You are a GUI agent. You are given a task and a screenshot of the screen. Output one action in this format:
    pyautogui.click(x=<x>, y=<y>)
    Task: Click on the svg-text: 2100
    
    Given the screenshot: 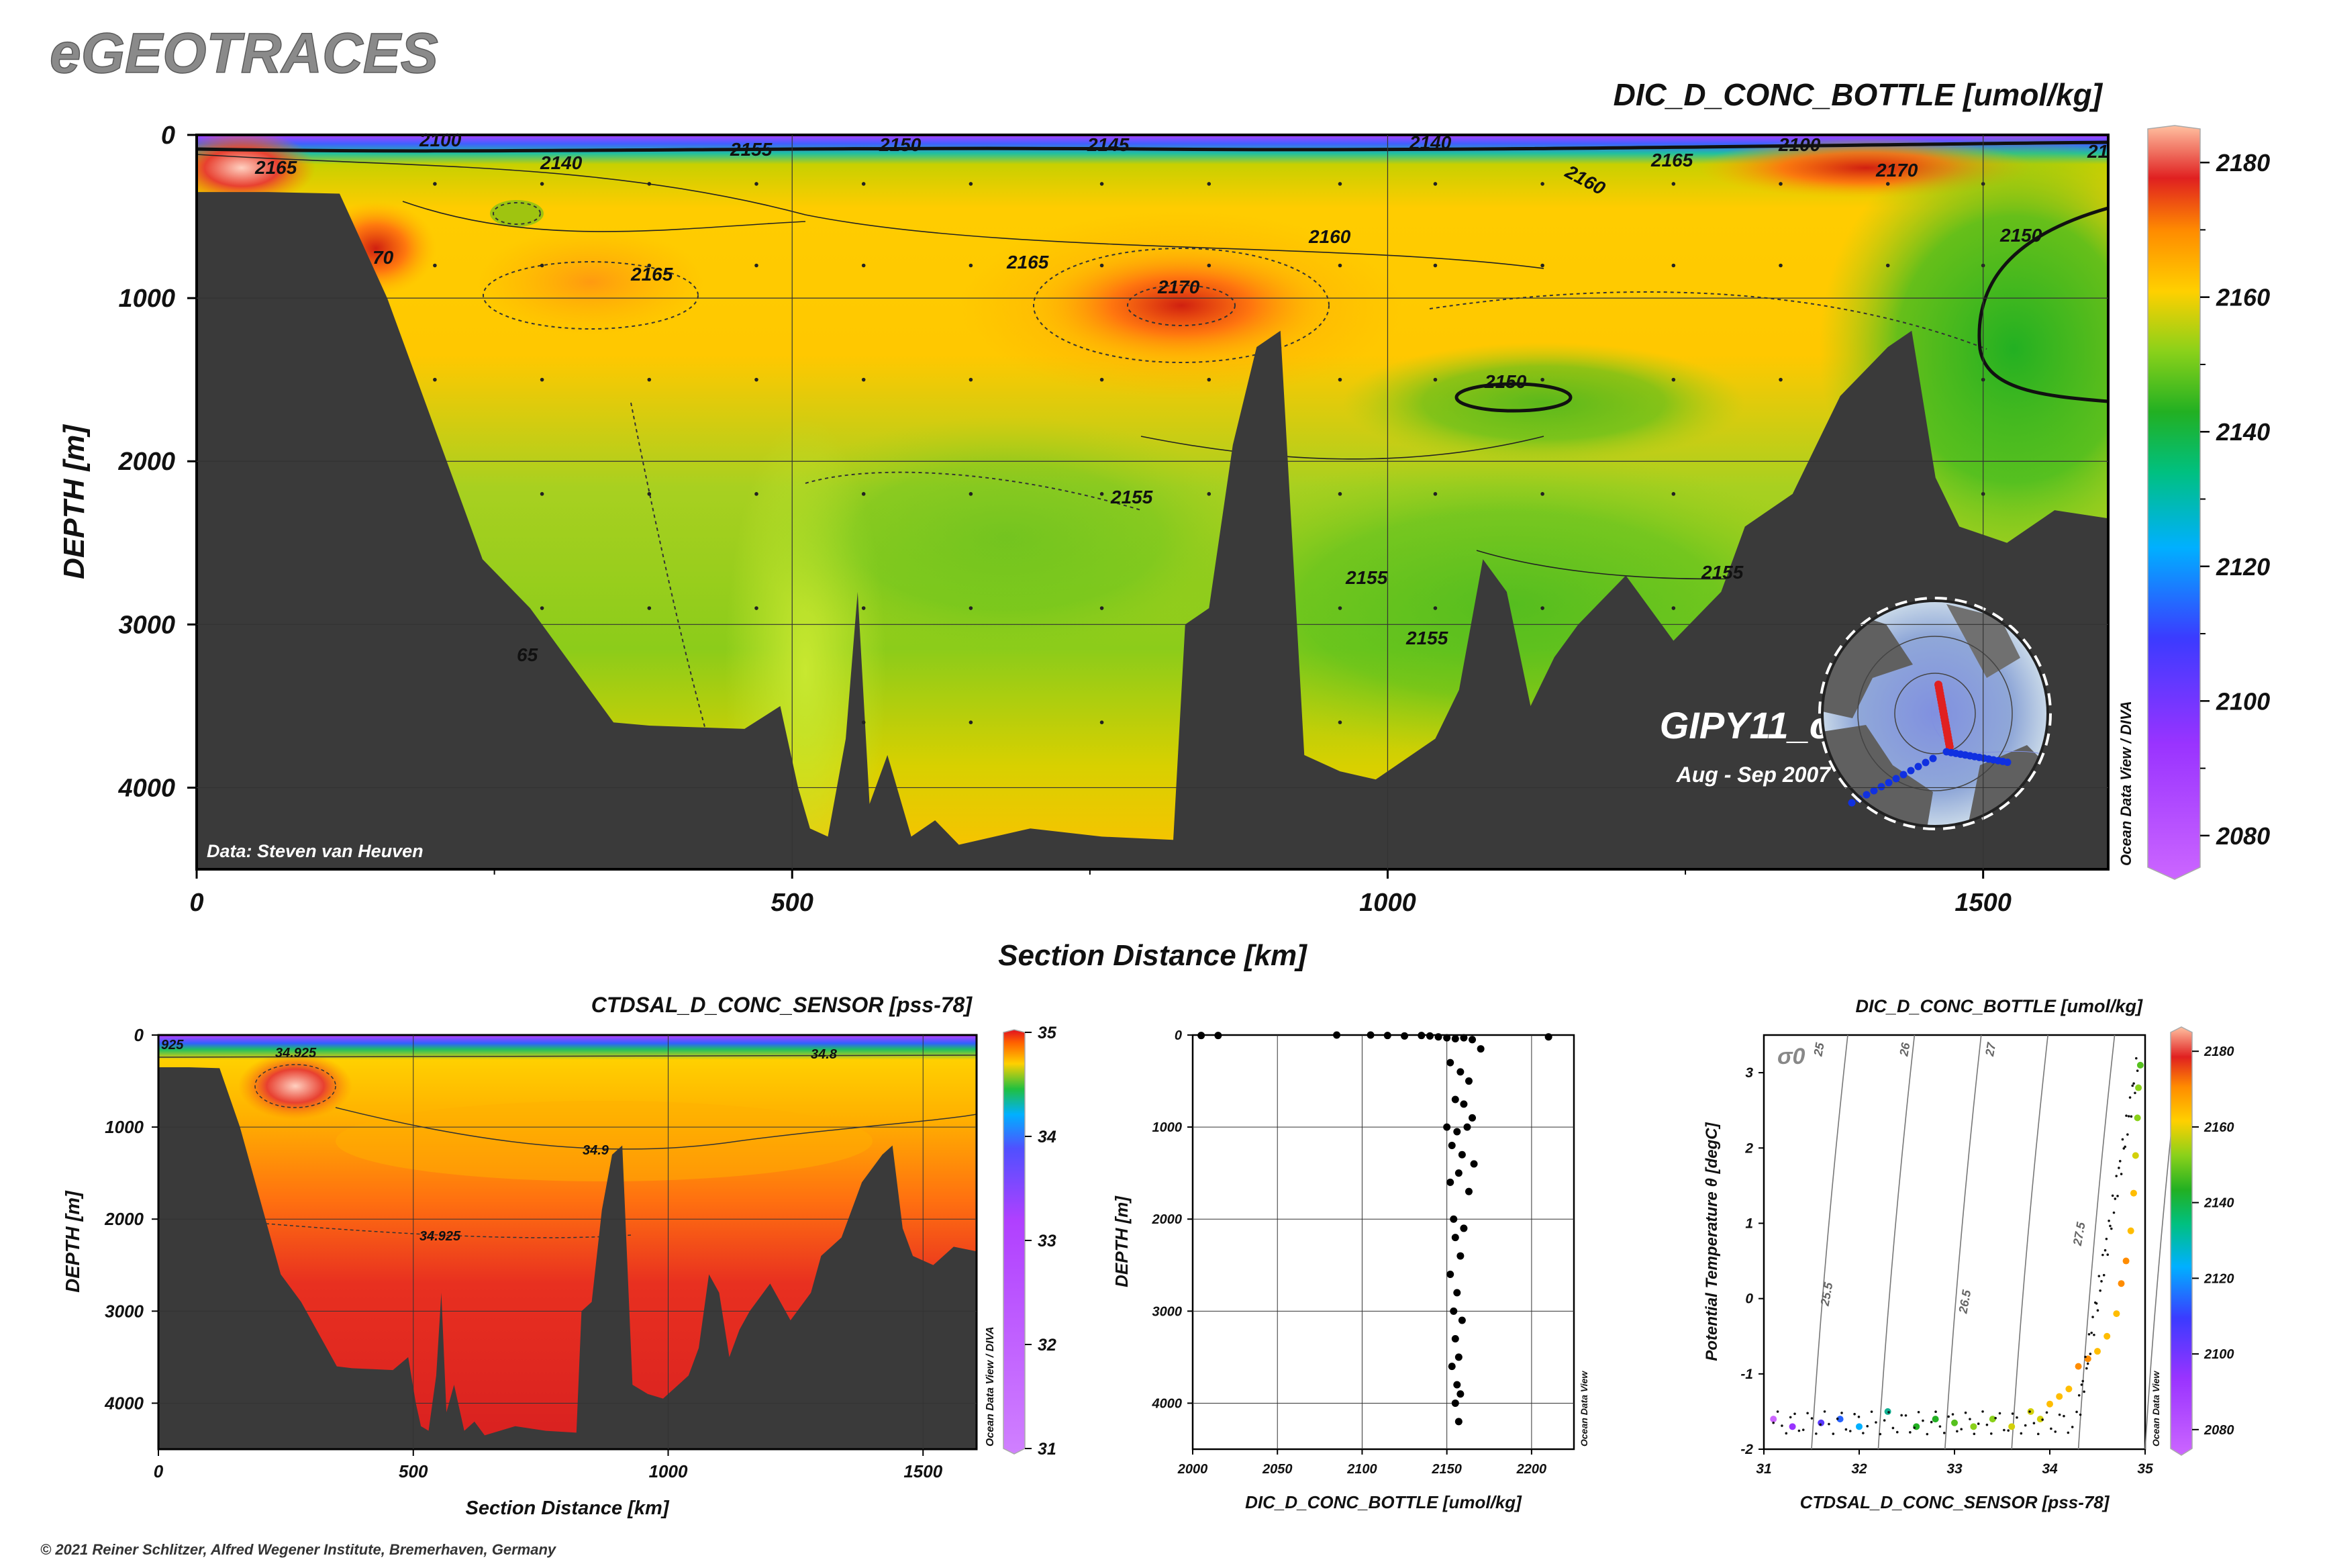 What is the action you would take?
    pyautogui.click(x=440, y=140)
    